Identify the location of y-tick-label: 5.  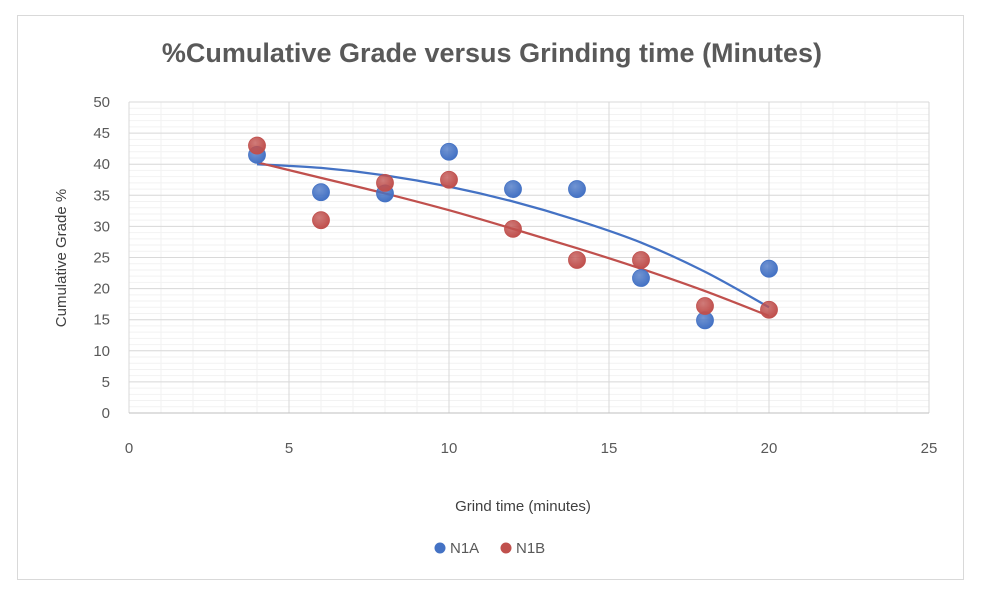
(106, 382).